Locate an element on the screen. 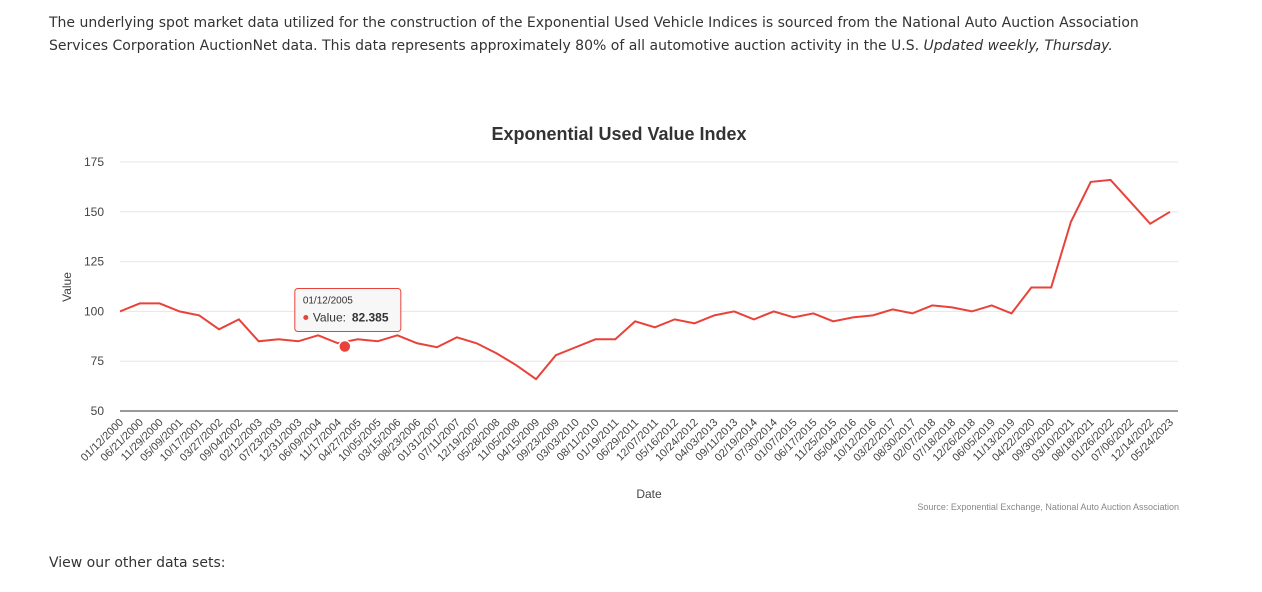 The image size is (1262, 592). intro-note: Updated weekly, Thursday. is located at coordinates (1018, 46).